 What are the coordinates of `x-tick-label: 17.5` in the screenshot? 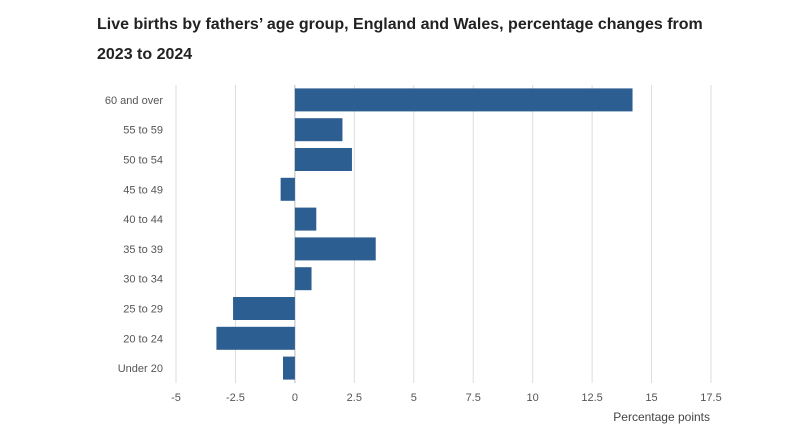 It's located at (710, 398).